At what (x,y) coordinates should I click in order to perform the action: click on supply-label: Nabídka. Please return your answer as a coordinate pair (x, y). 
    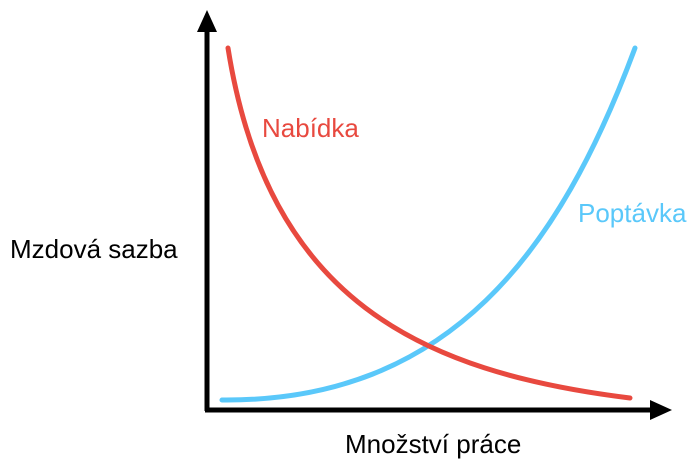
    Looking at the image, I should click on (310, 128).